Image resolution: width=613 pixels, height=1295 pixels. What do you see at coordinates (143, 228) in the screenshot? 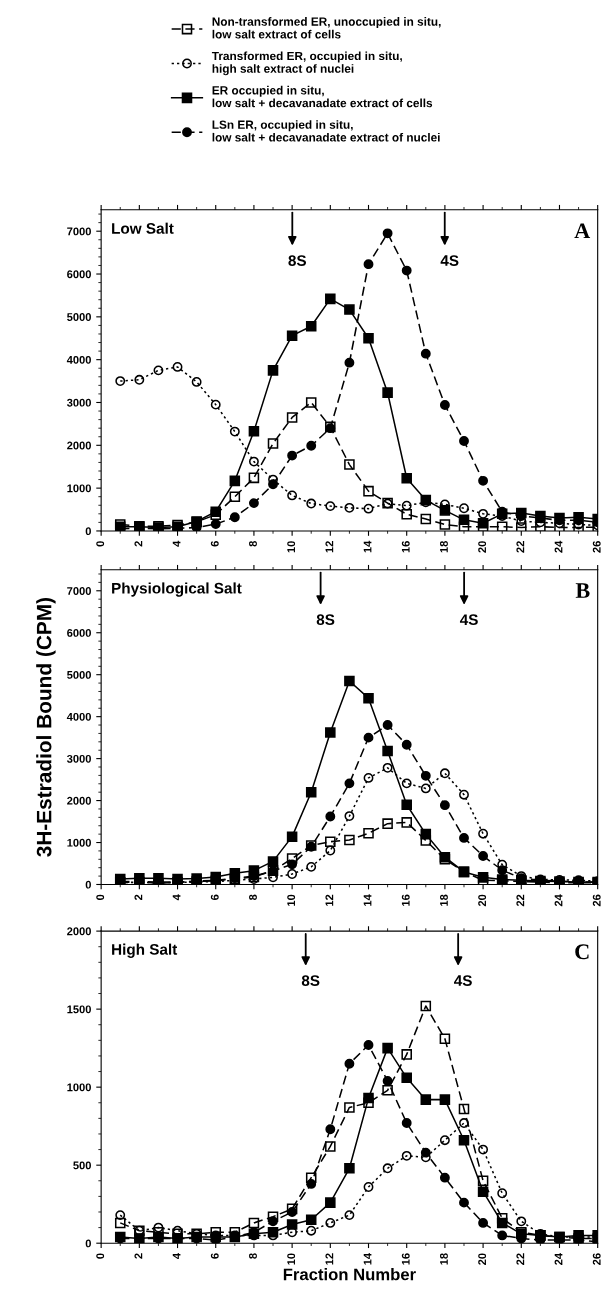
I see `annotation: Low Salt` at bounding box center [143, 228].